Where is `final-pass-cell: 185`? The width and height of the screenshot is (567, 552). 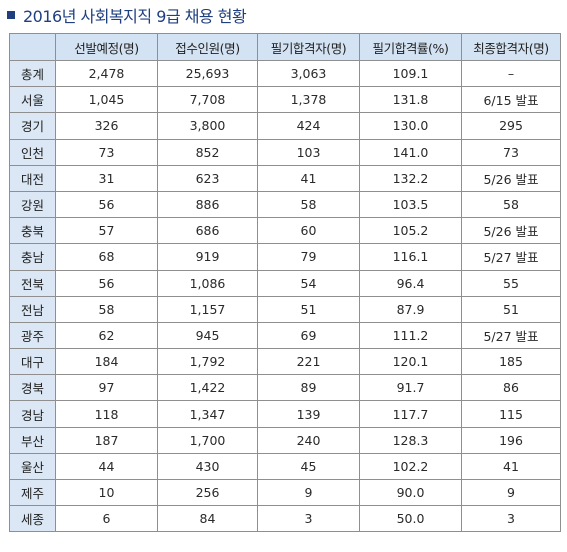
final-pass-cell: 185 is located at coordinates (511, 362).